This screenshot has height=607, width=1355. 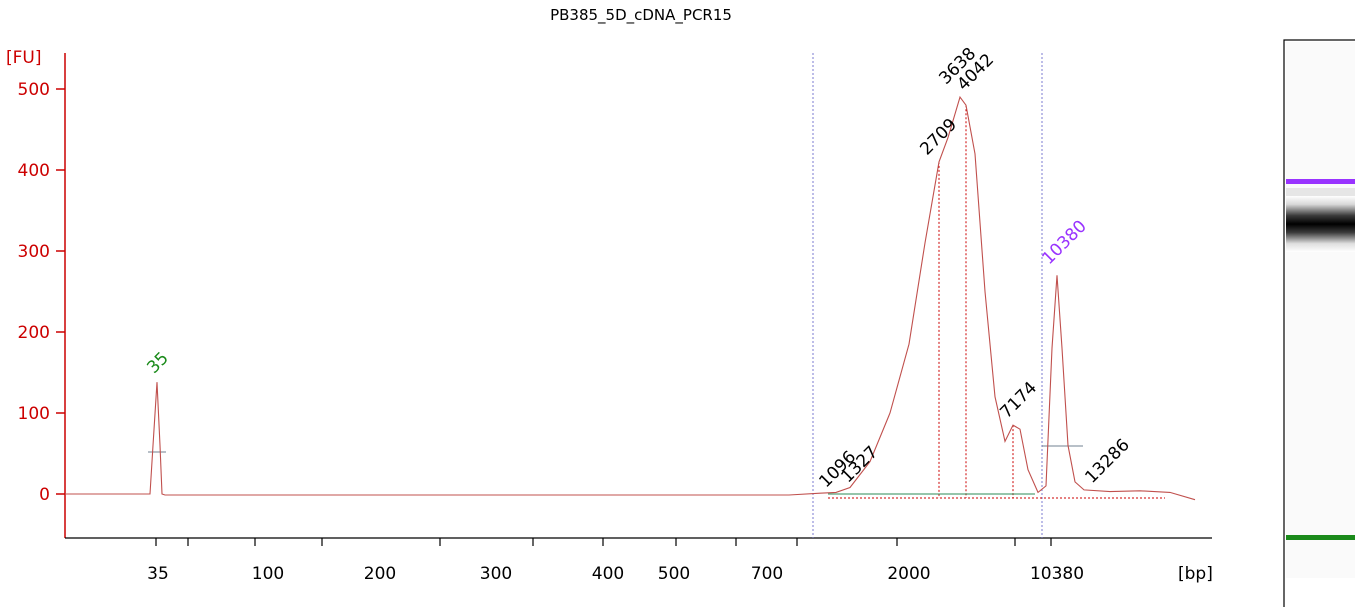 What do you see at coordinates (674, 574) in the screenshot?
I see `x-tick-label: 500` at bounding box center [674, 574].